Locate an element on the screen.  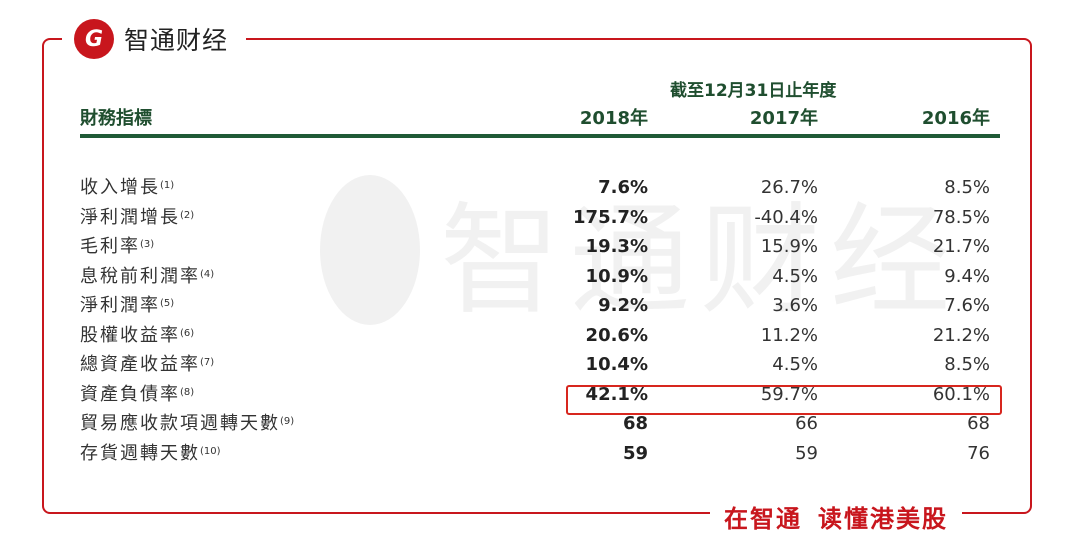
year-header-2016: 2016年 is located at coordinates (955, 118).